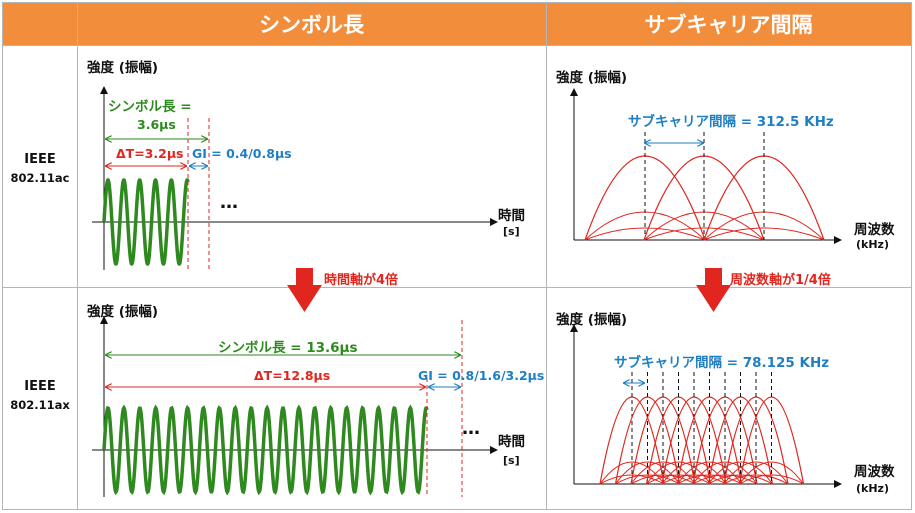 The height and width of the screenshot is (513, 915). I want to click on ax-delta-t-label: ΔT=12.8μs, so click(292, 375).